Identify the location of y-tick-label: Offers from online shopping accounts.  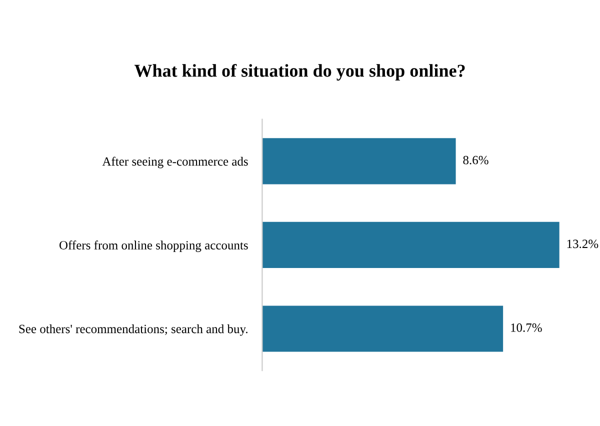
(154, 246).